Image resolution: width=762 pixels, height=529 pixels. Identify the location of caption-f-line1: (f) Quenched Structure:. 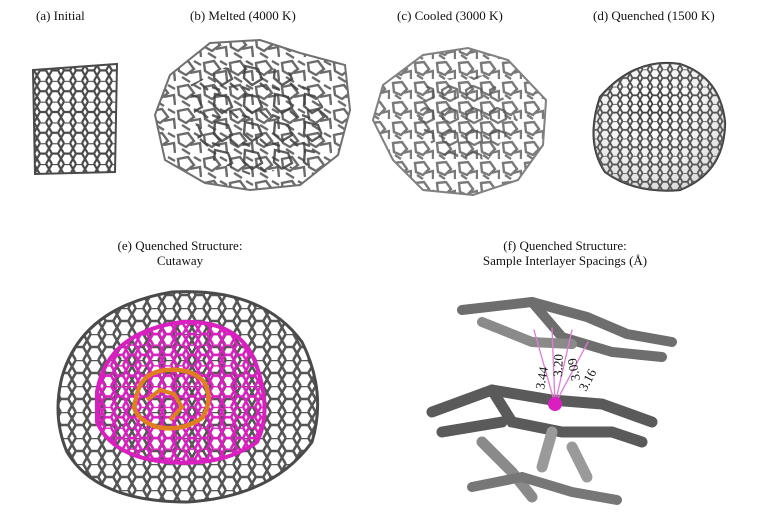
(565, 245).